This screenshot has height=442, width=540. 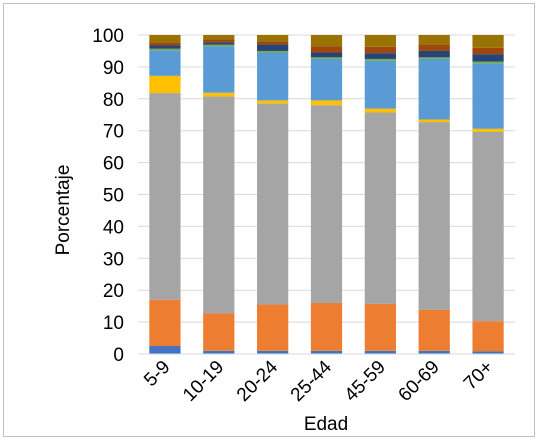 I want to click on y-tick-label: 40, so click(x=113, y=227).